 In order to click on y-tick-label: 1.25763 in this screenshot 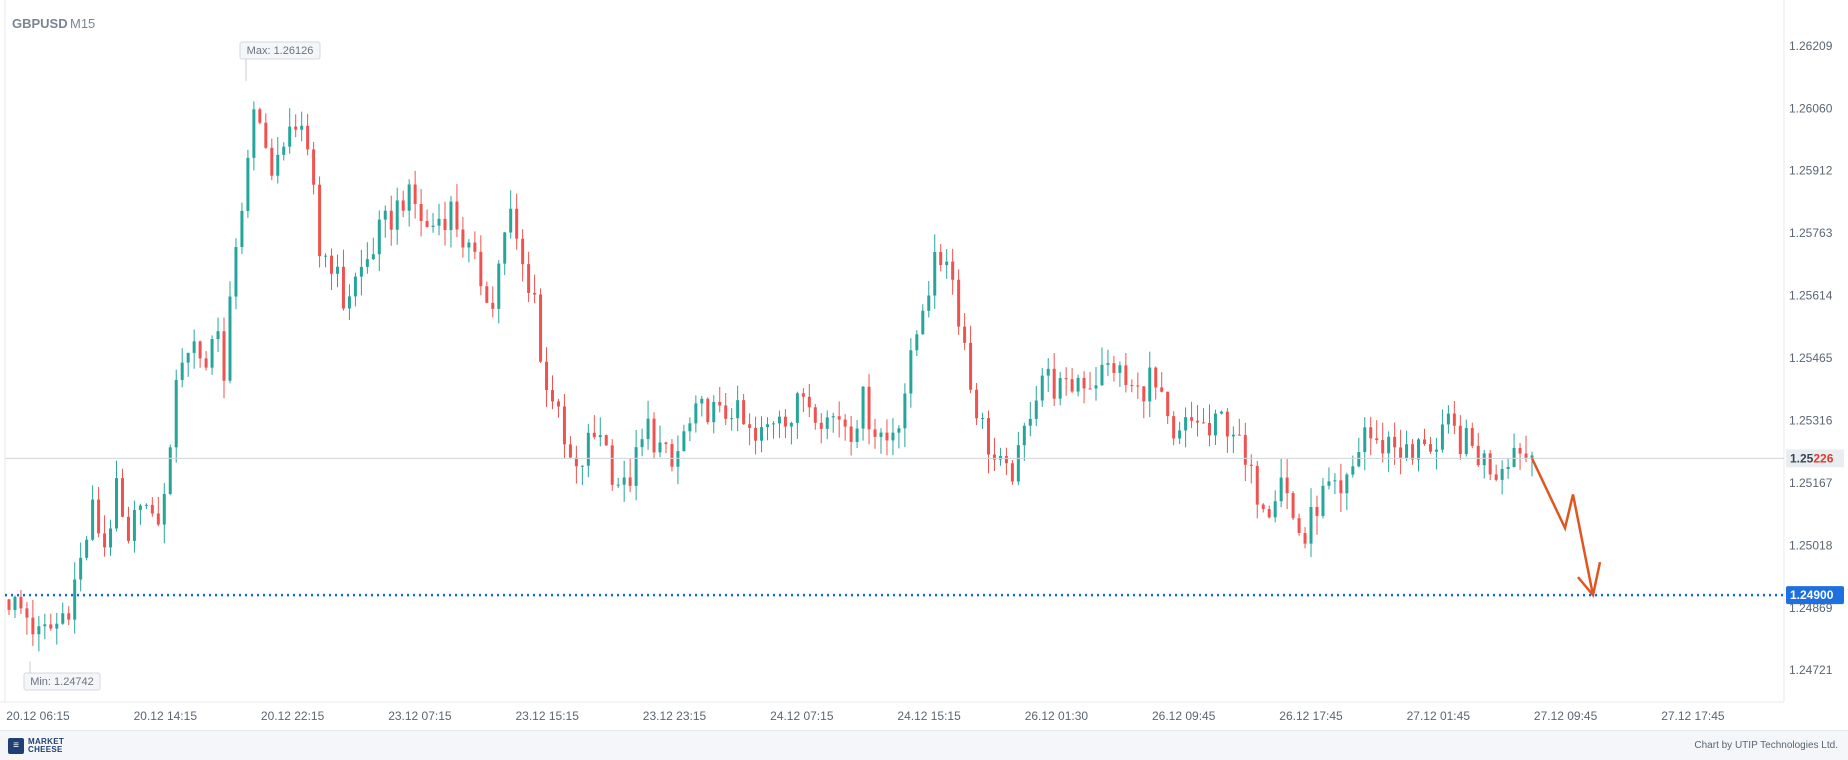, I will do `click(1811, 233)`.